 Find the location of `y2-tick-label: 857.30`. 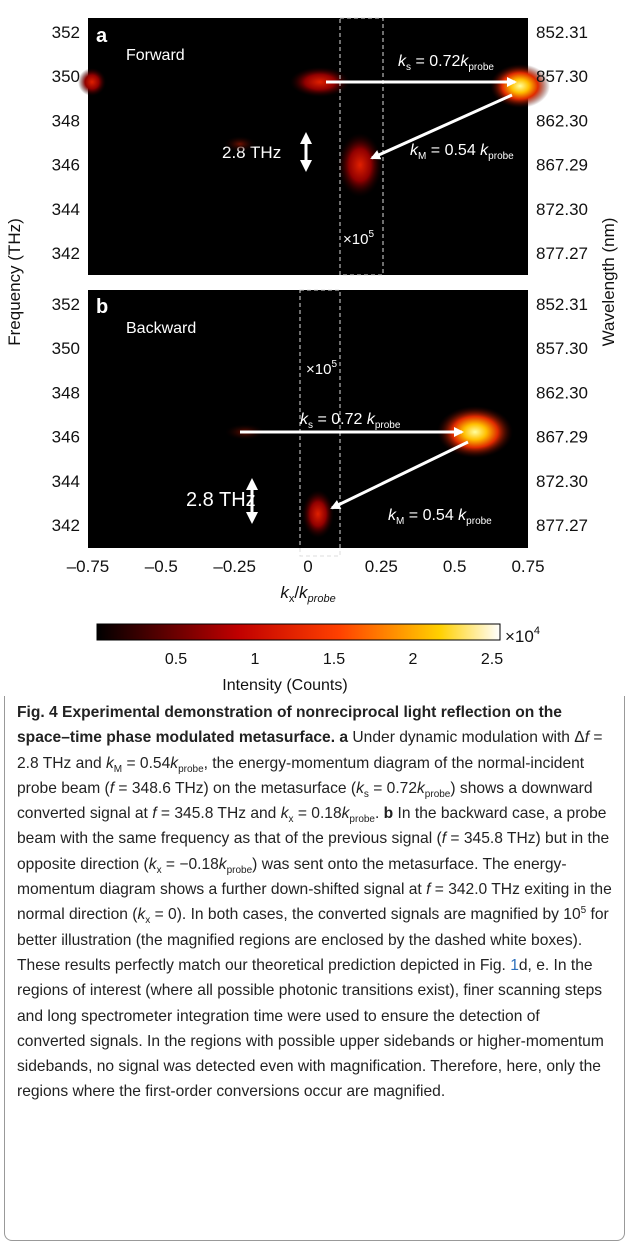

y2-tick-label: 857.30 is located at coordinates (562, 76).